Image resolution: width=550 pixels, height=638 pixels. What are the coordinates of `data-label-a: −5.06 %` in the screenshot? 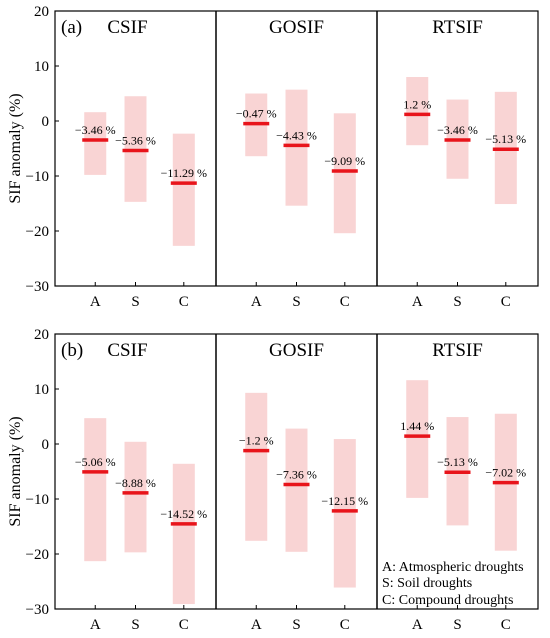 It's located at (95, 462).